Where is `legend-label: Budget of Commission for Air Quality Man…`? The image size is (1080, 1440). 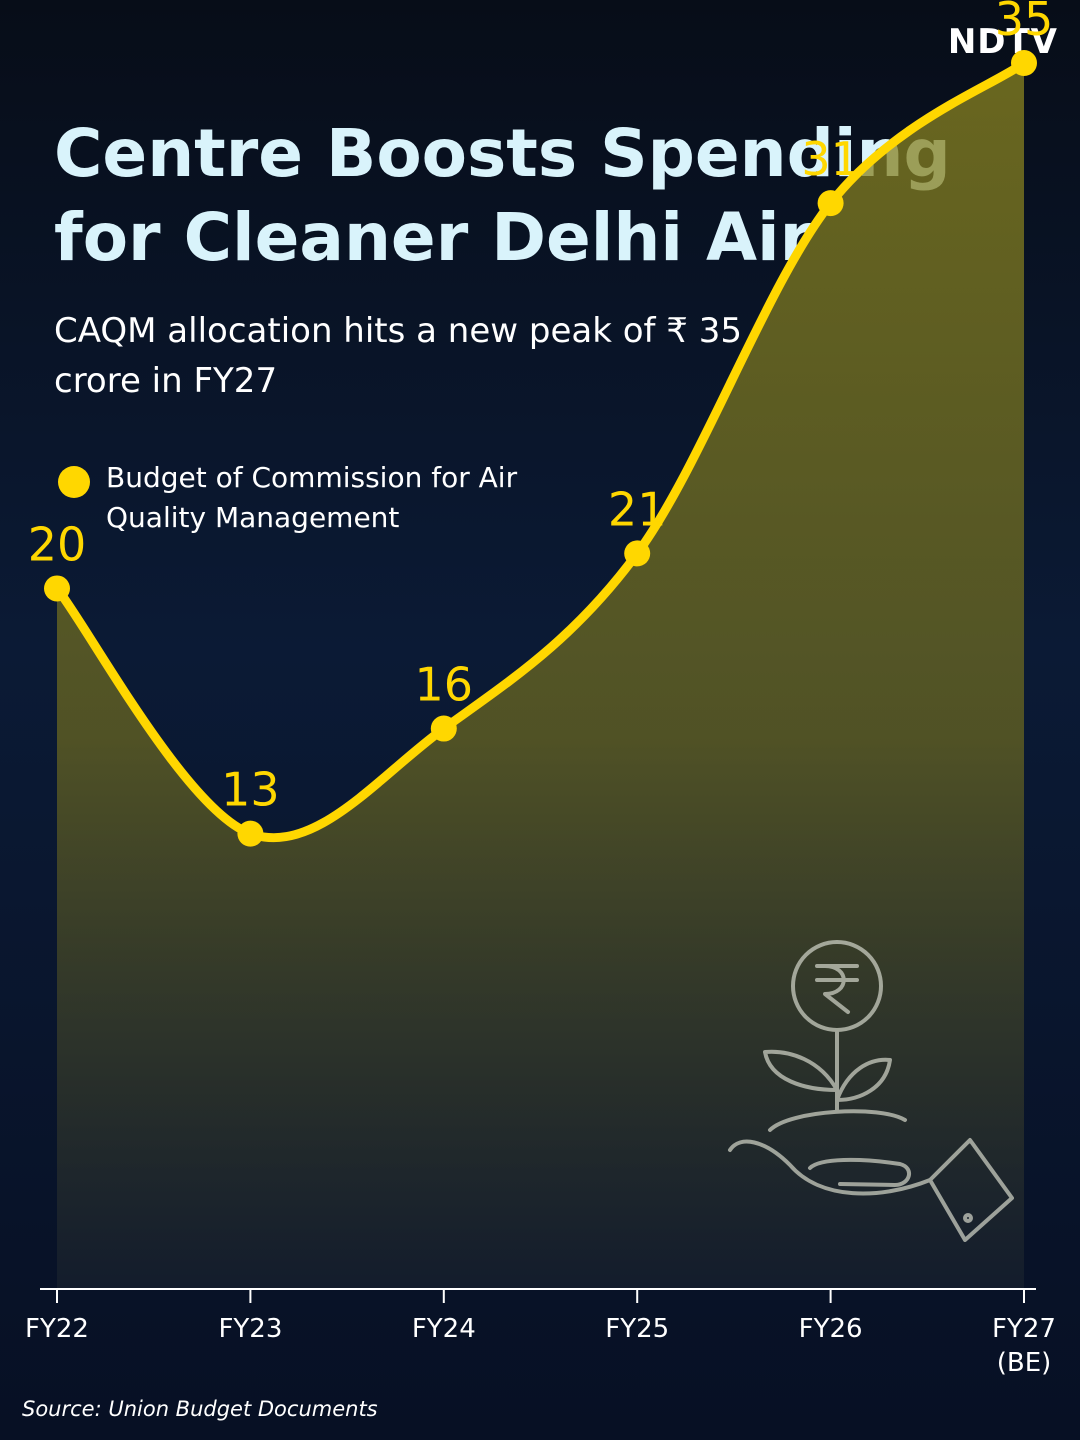
legend-label: Budget of Commission for Air Quality Man… is located at coordinates (312, 497).